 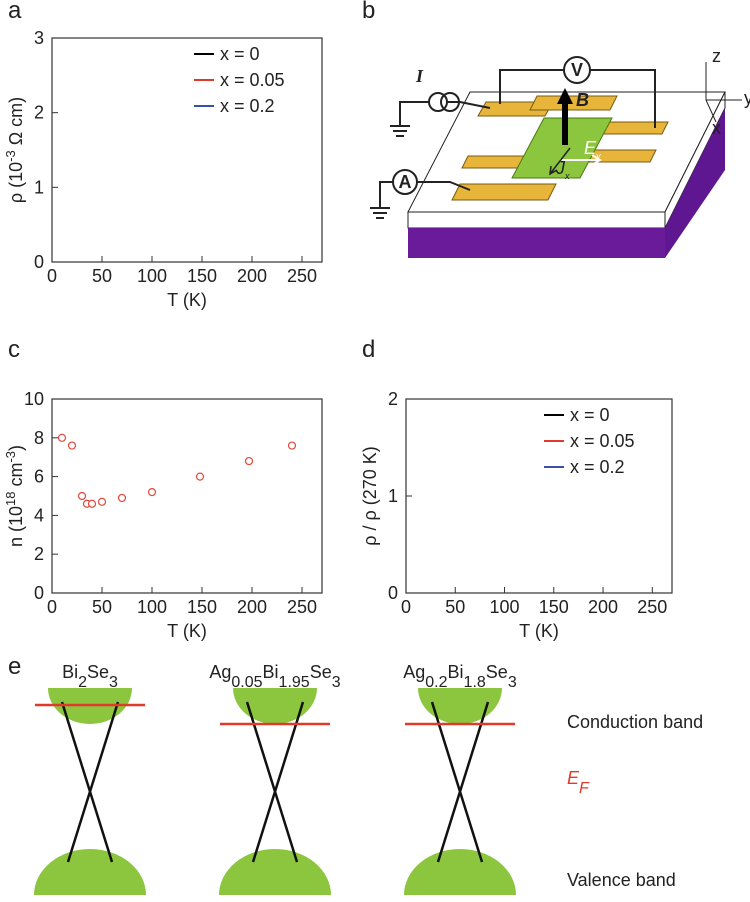 What do you see at coordinates (15, 150) in the screenshot?
I see `y-axis-label: ρ (10-3 Ω cm)` at bounding box center [15, 150].